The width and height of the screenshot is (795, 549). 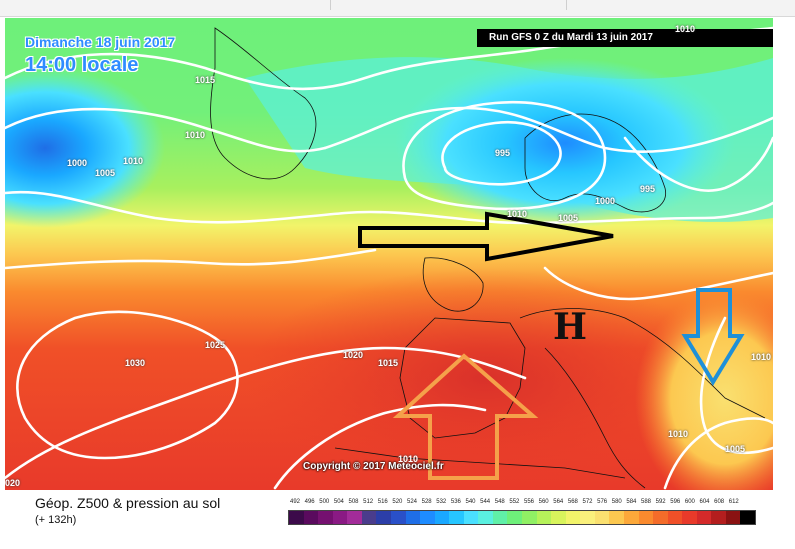 What do you see at coordinates (100, 42) in the screenshot?
I see `map-date: Dimanche 18 juin 2017` at bounding box center [100, 42].